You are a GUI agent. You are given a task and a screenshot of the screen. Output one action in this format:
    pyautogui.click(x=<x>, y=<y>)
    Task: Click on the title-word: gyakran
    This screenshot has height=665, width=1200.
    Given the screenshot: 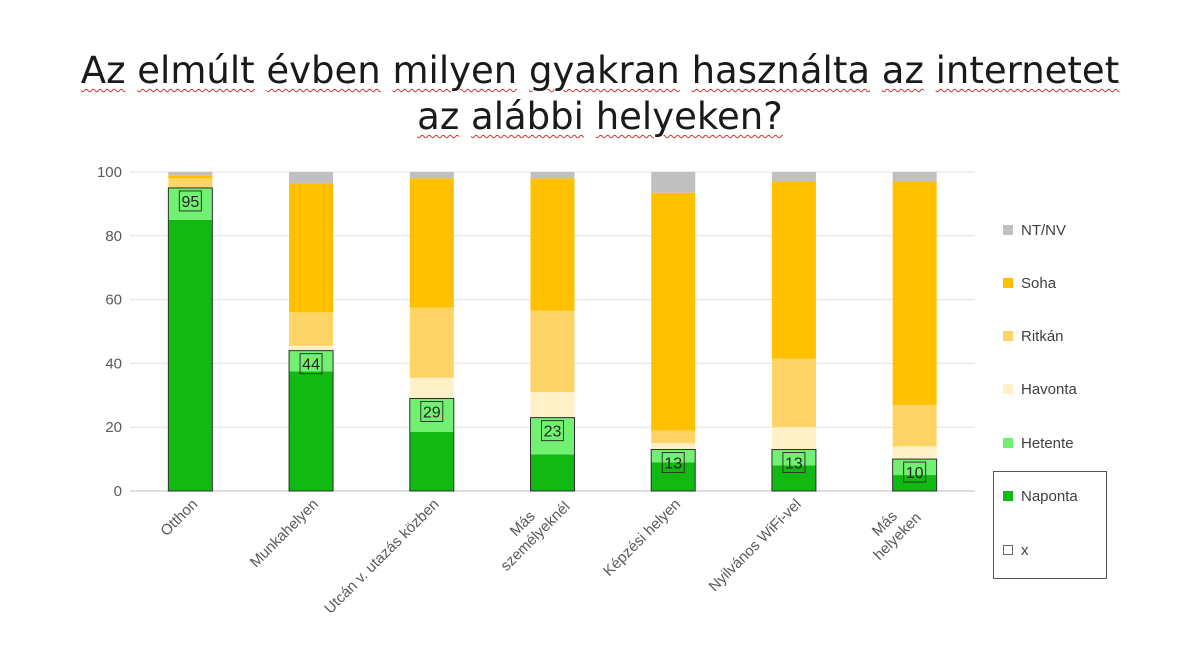 What is the action you would take?
    pyautogui.click(x=604, y=70)
    